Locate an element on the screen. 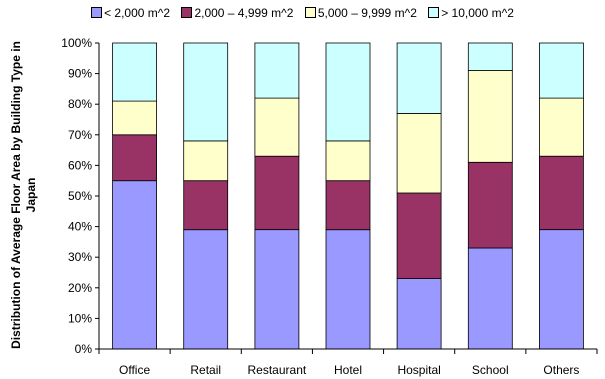  y-tick-label: 0% is located at coordinates (84, 349).